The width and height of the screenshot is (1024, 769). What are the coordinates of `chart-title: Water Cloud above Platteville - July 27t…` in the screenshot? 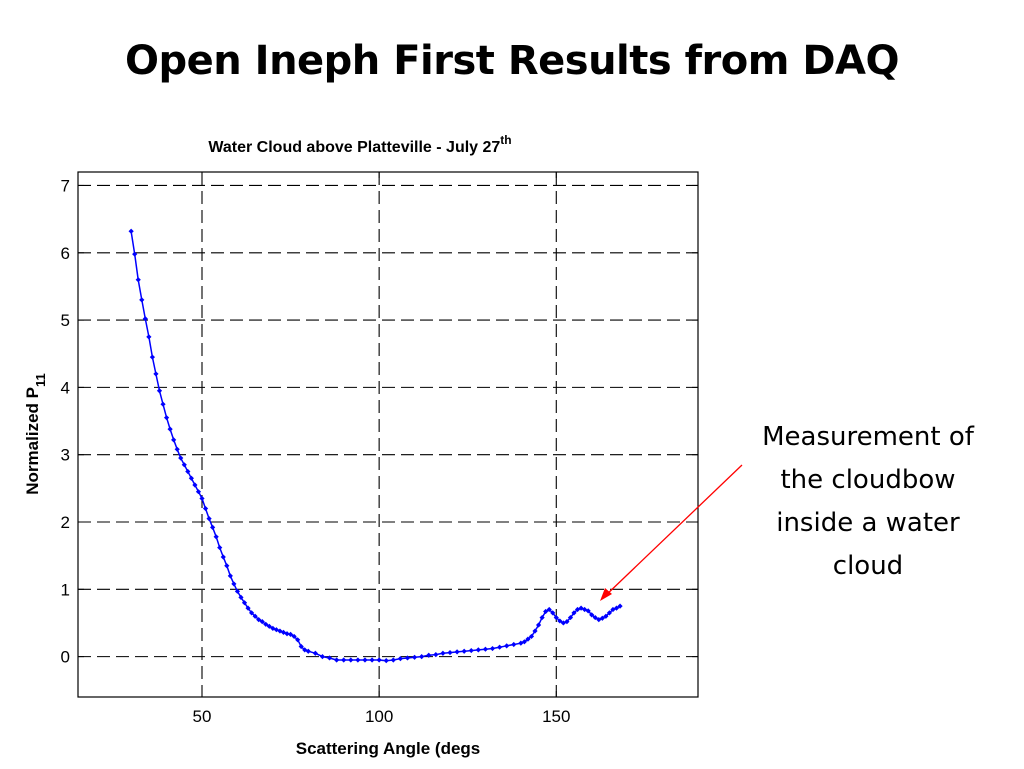 It's located at (359, 144).